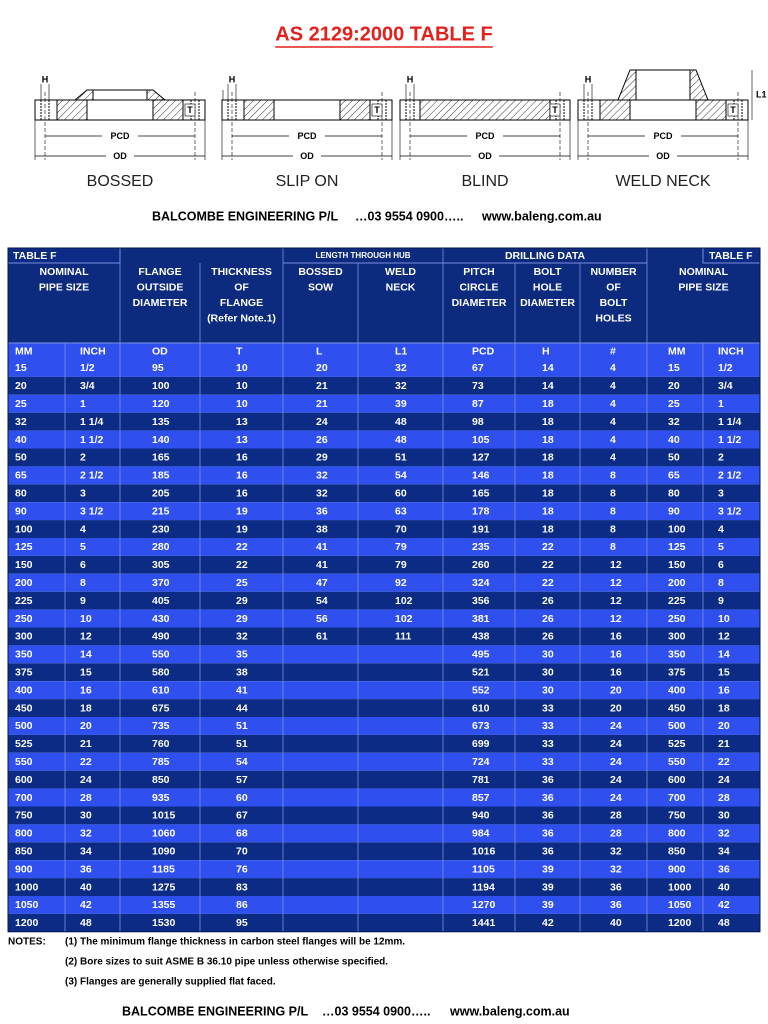 The width and height of the screenshot is (768, 1024). I want to click on table-cell: 105, so click(481, 440).